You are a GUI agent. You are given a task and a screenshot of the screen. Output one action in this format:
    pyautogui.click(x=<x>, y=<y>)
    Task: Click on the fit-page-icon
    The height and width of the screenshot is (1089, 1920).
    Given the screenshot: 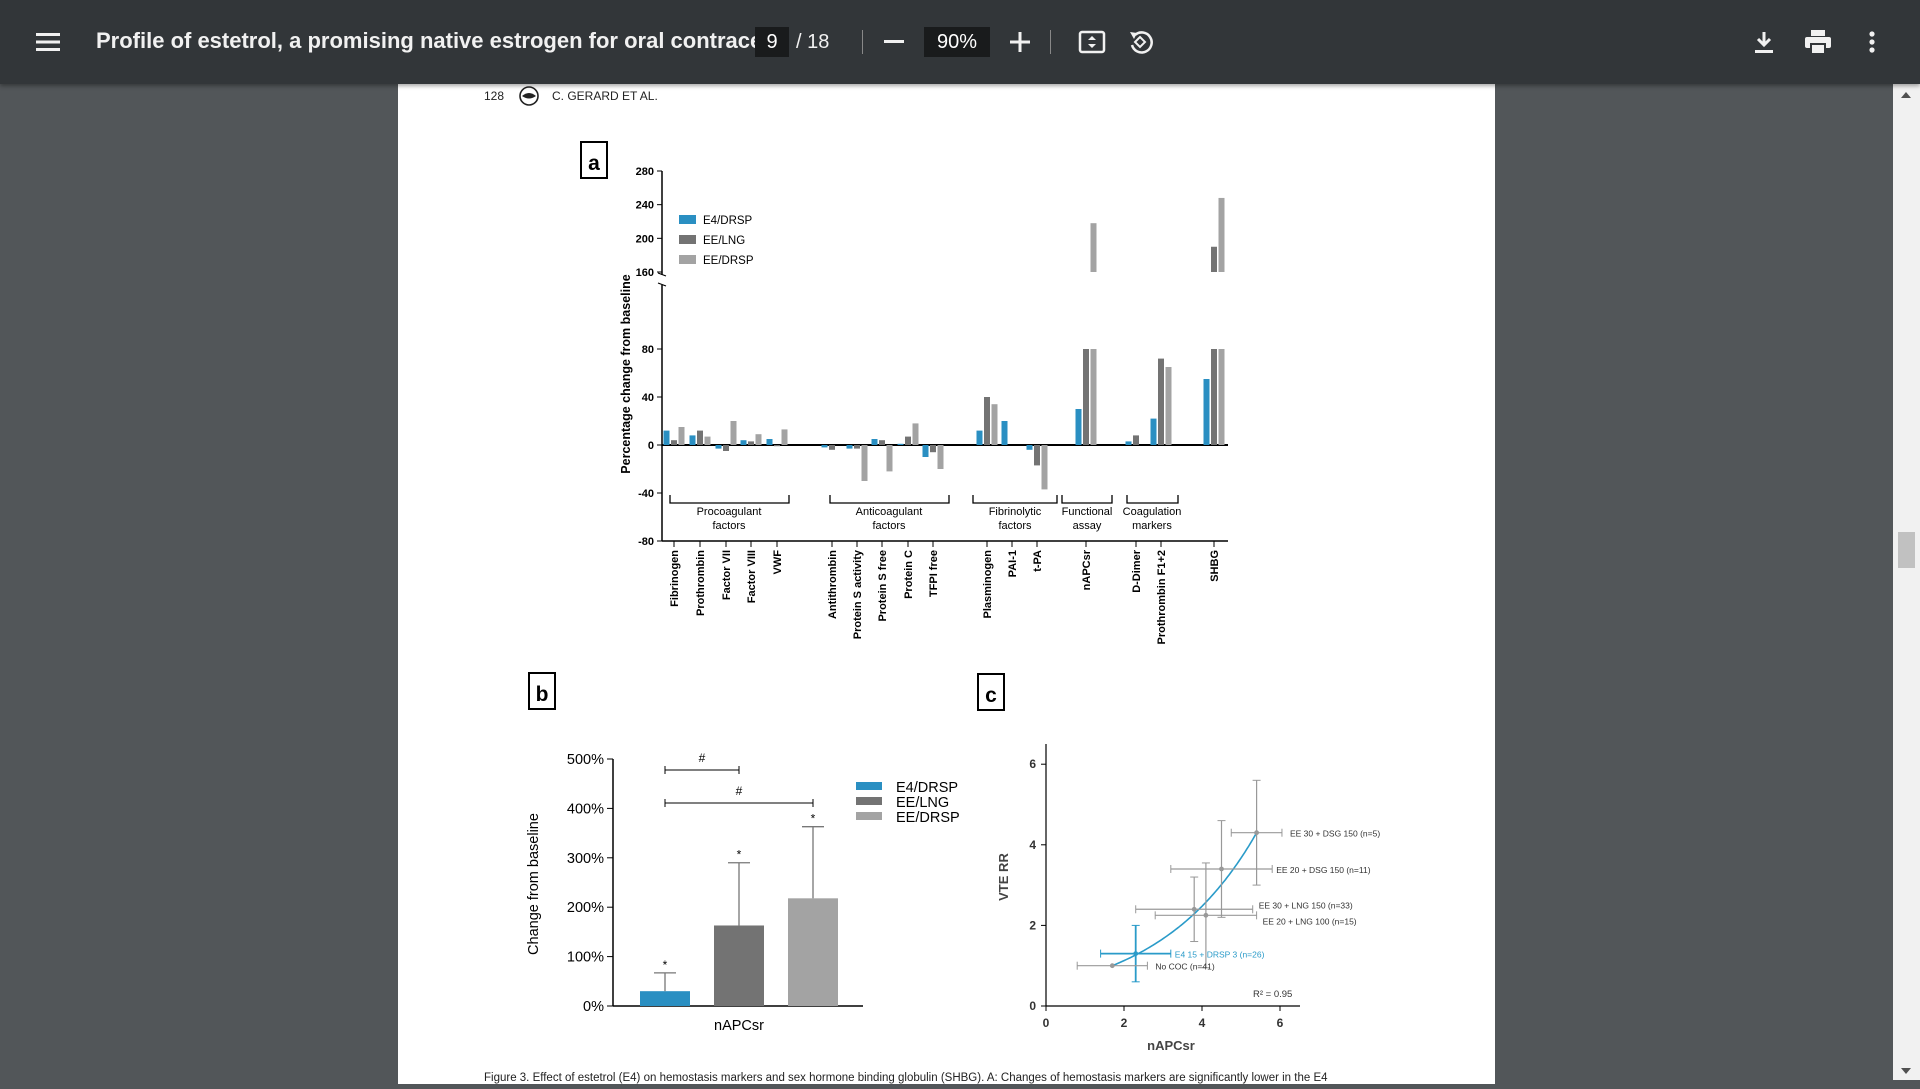 What is the action you would take?
    pyautogui.click(x=1092, y=42)
    